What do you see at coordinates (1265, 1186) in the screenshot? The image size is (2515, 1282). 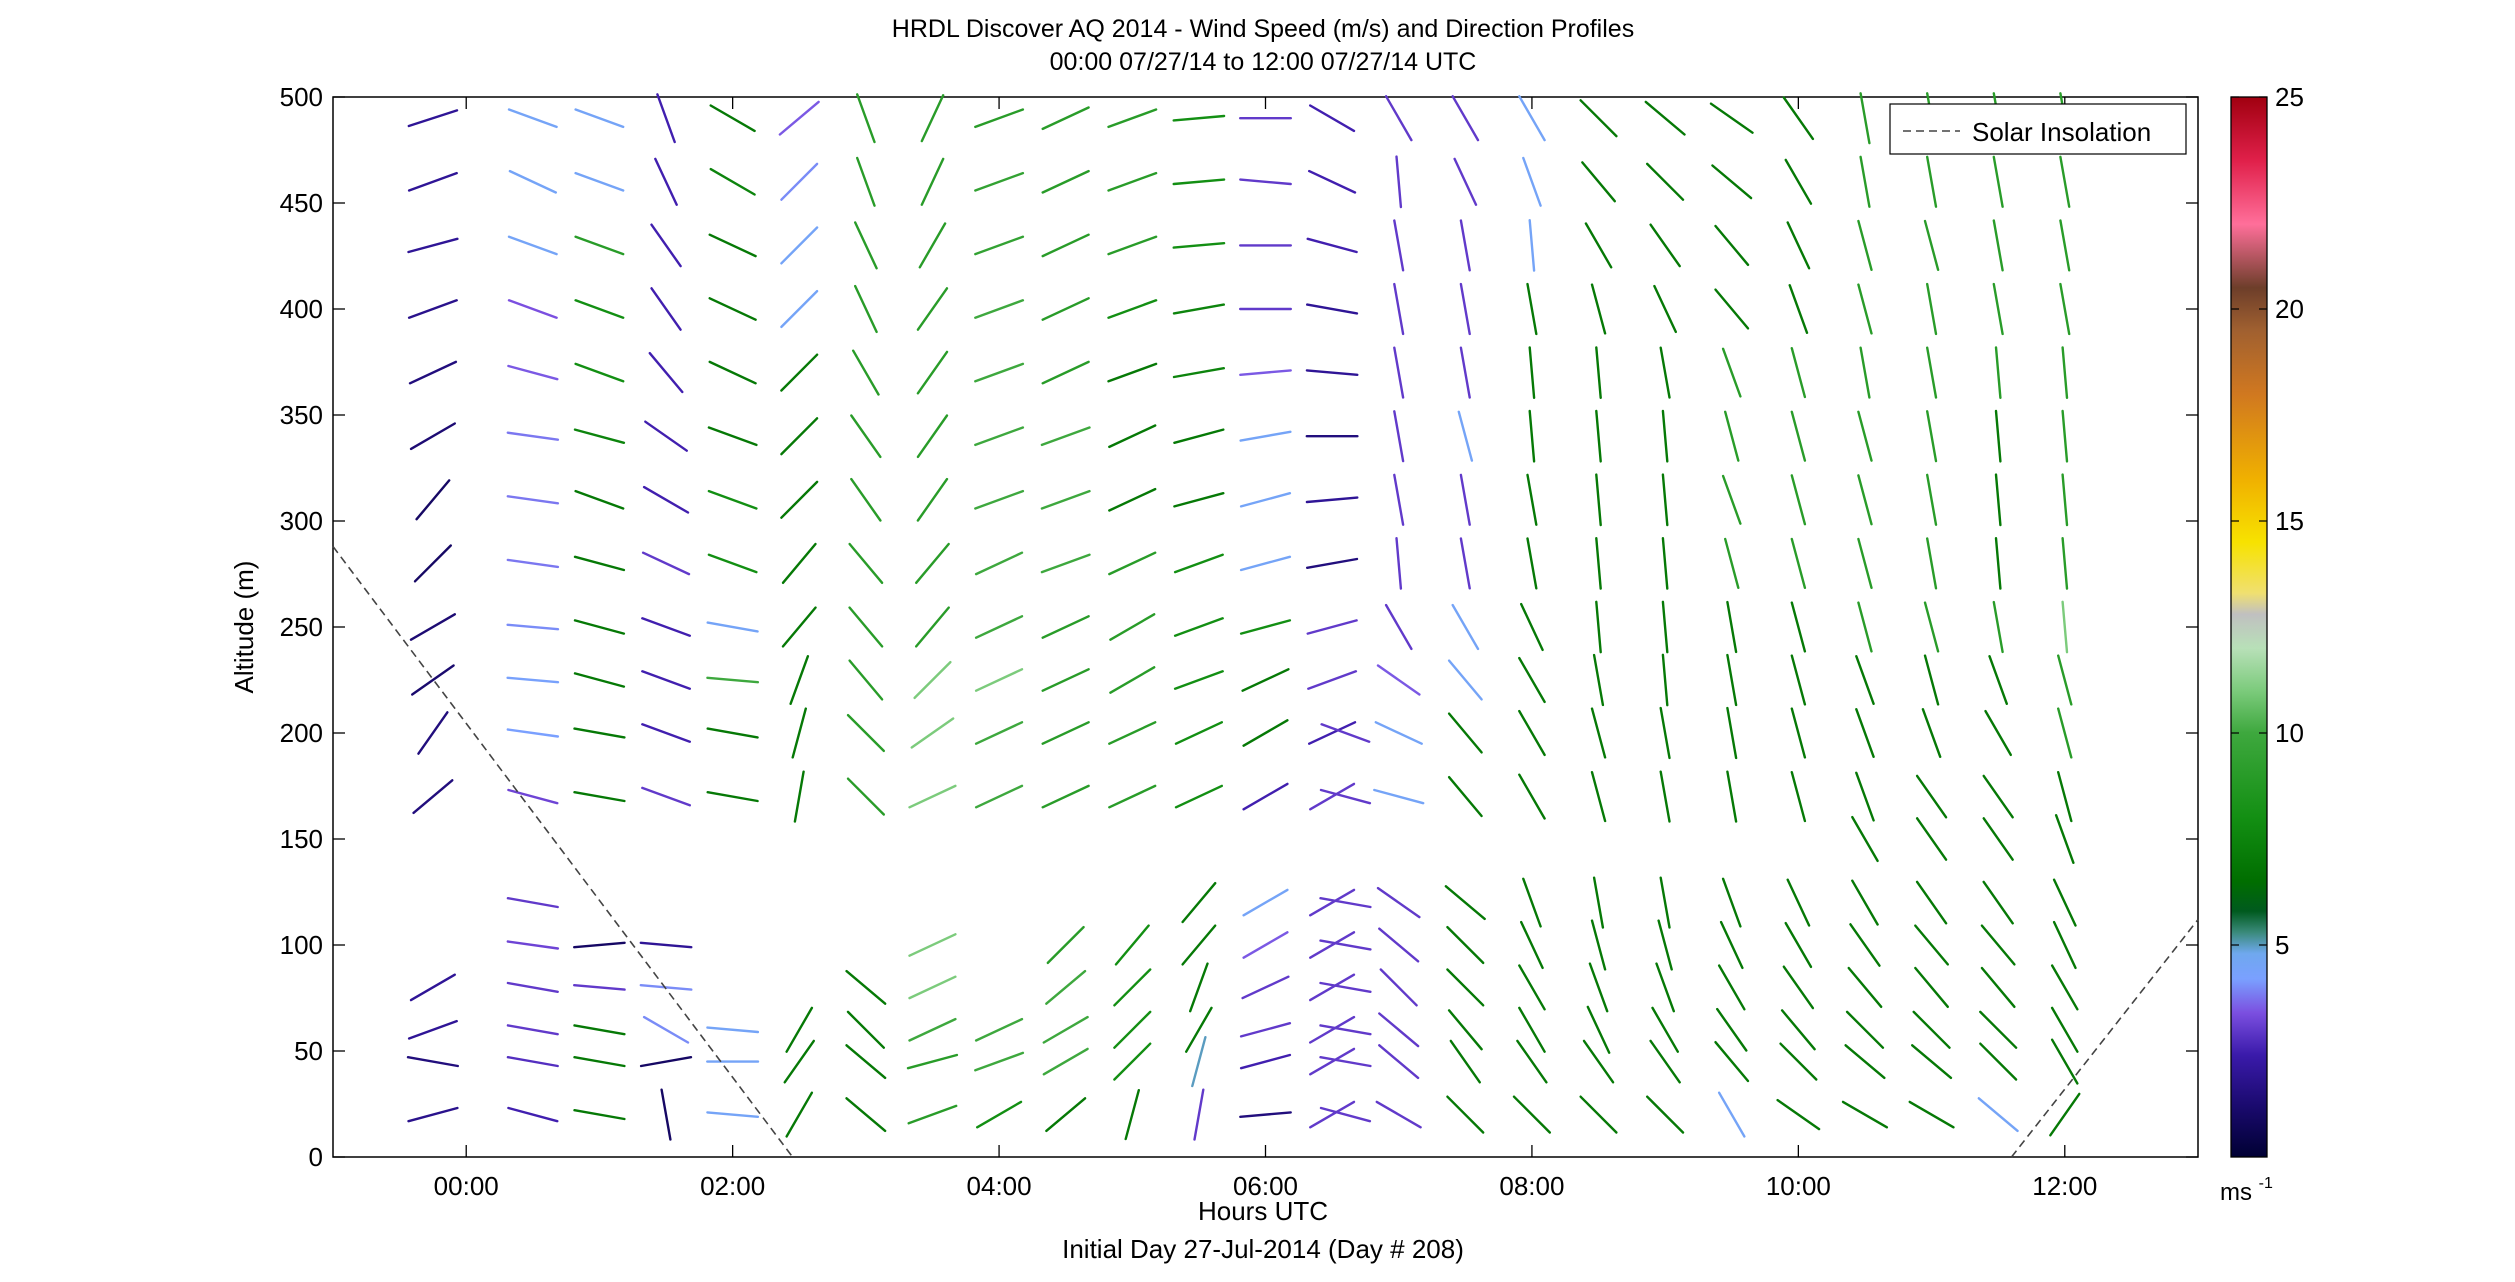 I see `x-tick-label: 06:00` at bounding box center [1265, 1186].